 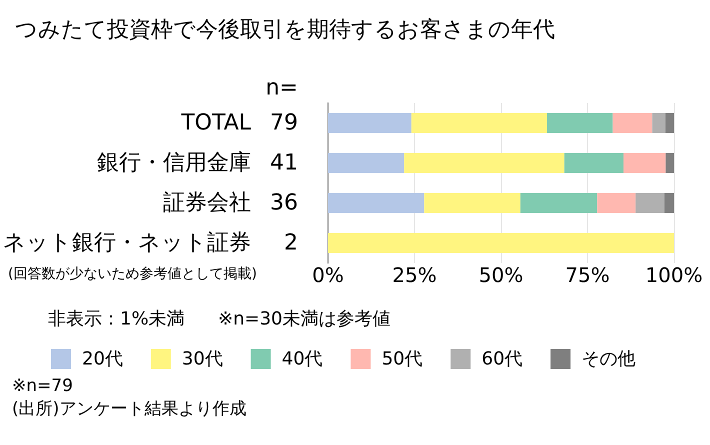 I want to click on legend-label: 40代, so click(x=302, y=359).